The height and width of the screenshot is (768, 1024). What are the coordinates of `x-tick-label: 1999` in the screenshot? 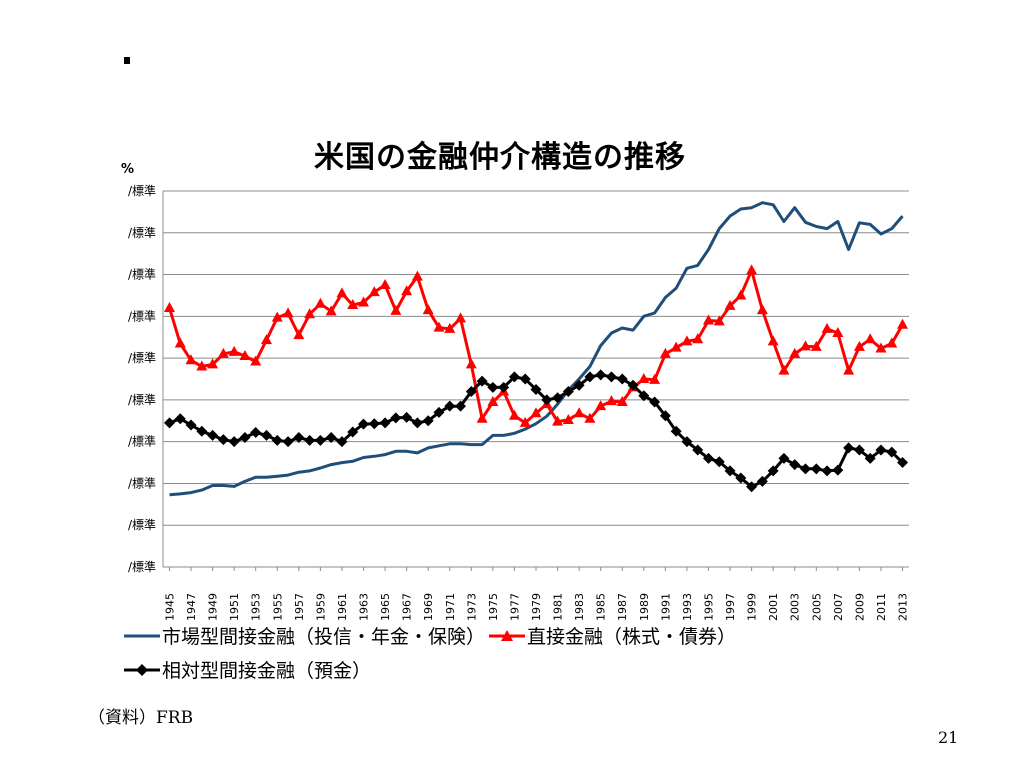 It's located at (752, 607).